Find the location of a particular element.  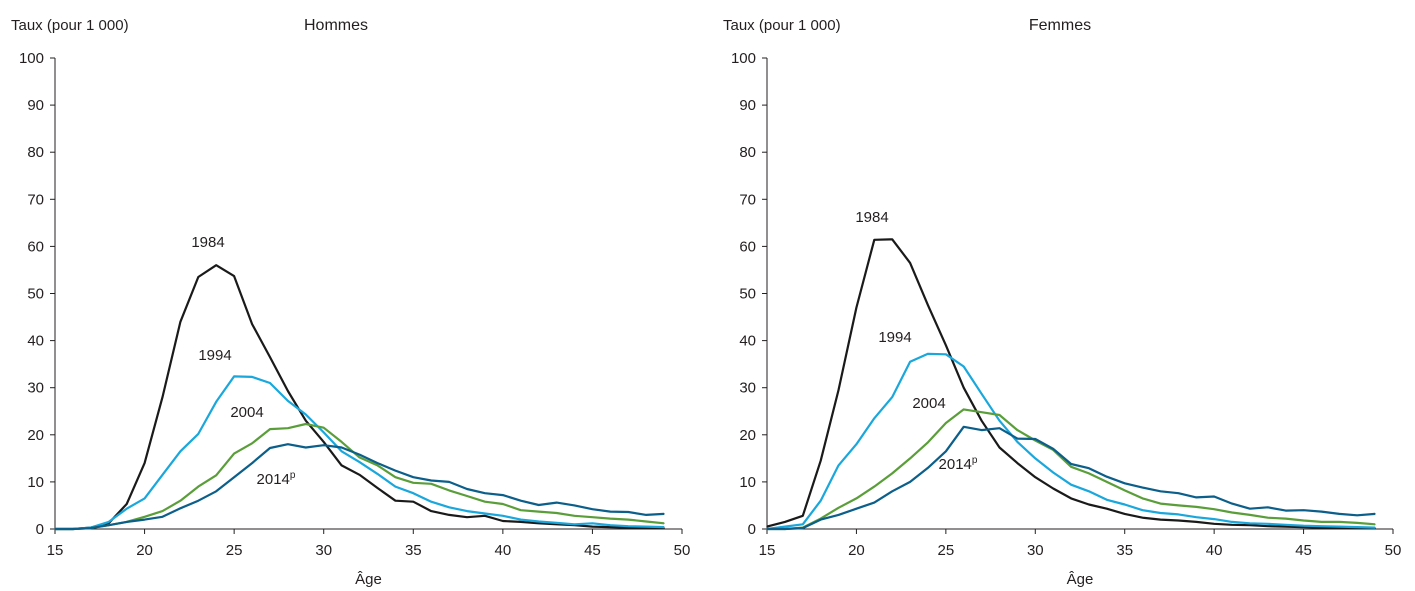

series-label-1994: 1994 is located at coordinates (894, 337).